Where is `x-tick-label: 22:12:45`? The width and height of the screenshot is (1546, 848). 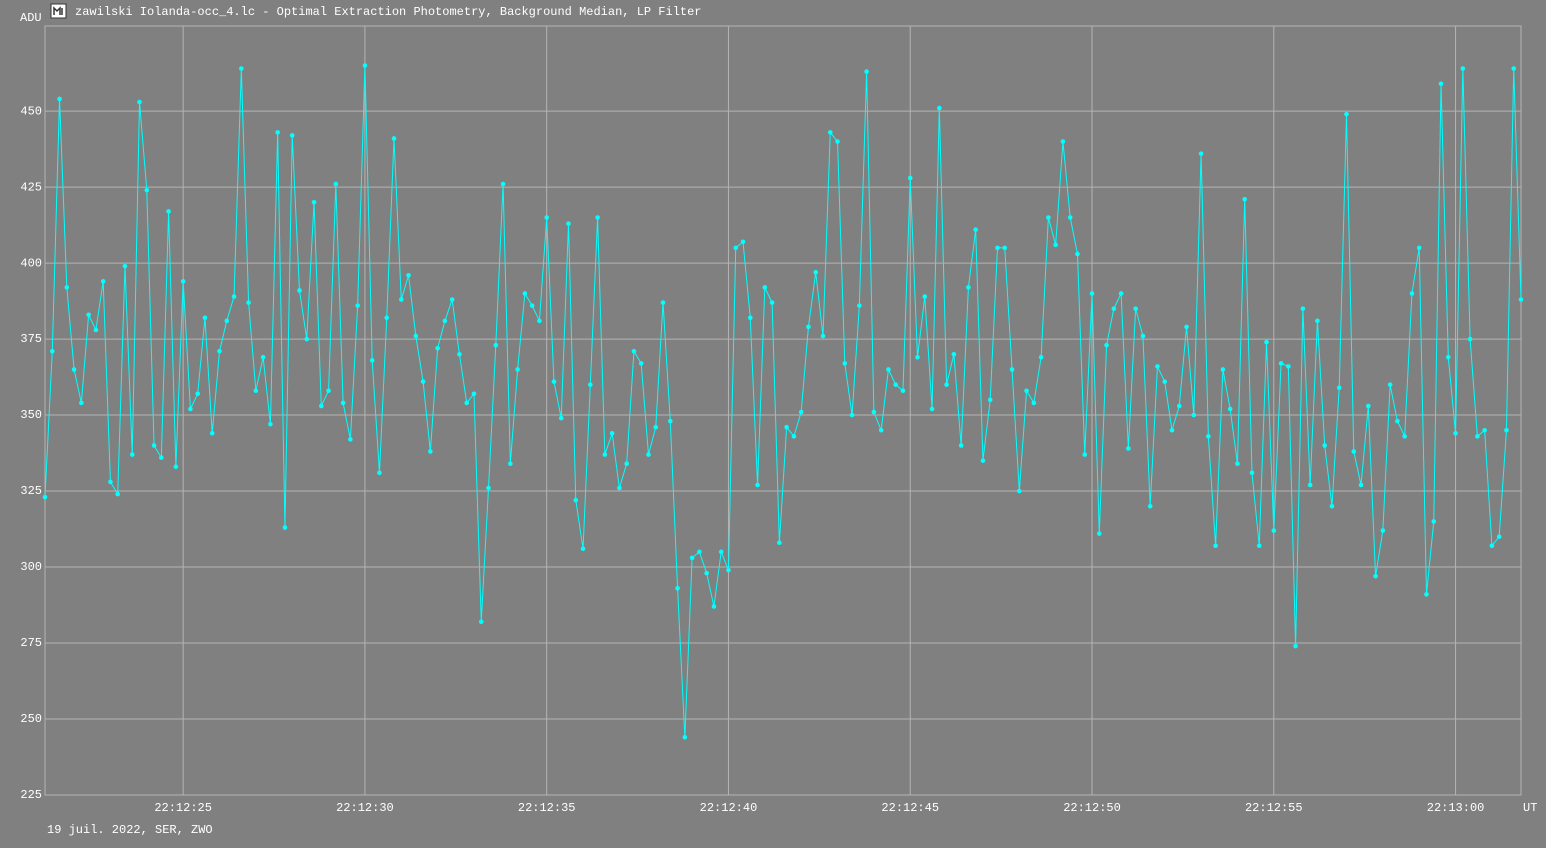
x-tick-label: 22:12:45 is located at coordinates (910, 808).